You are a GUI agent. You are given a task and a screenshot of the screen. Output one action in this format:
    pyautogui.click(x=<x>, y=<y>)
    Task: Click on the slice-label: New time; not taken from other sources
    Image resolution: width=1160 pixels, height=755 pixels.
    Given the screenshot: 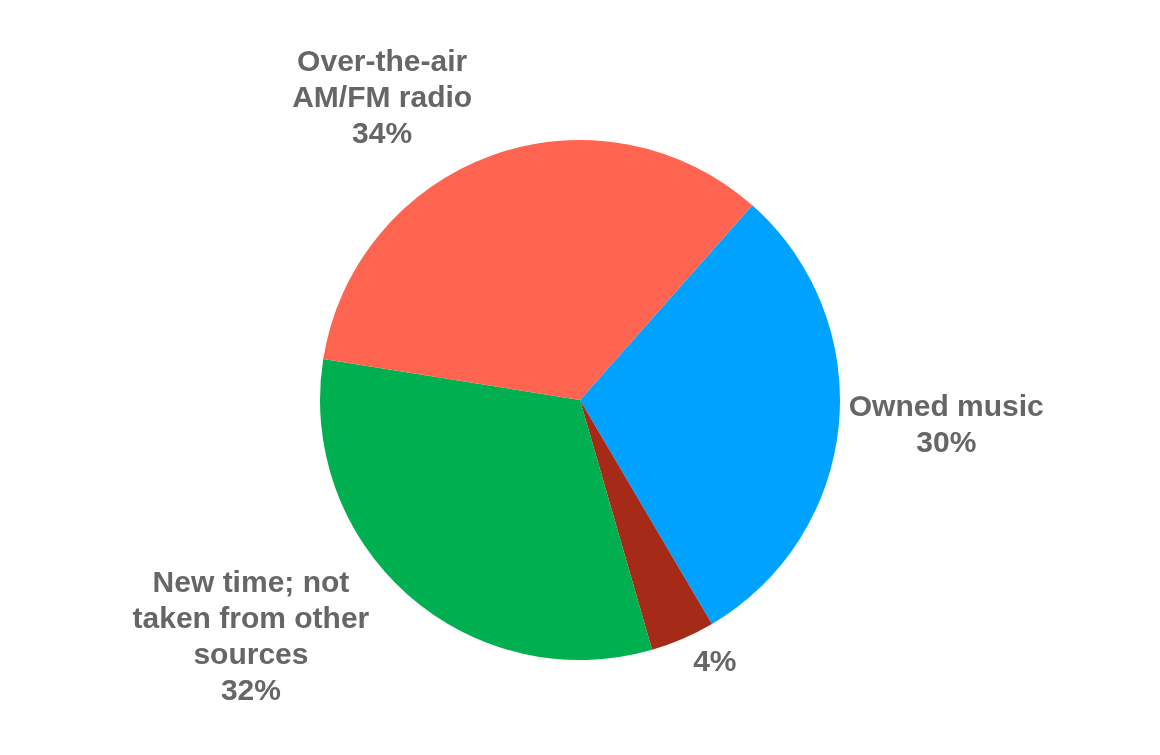 What is the action you would take?
    pyautogui.click(x=251, y=618)
    